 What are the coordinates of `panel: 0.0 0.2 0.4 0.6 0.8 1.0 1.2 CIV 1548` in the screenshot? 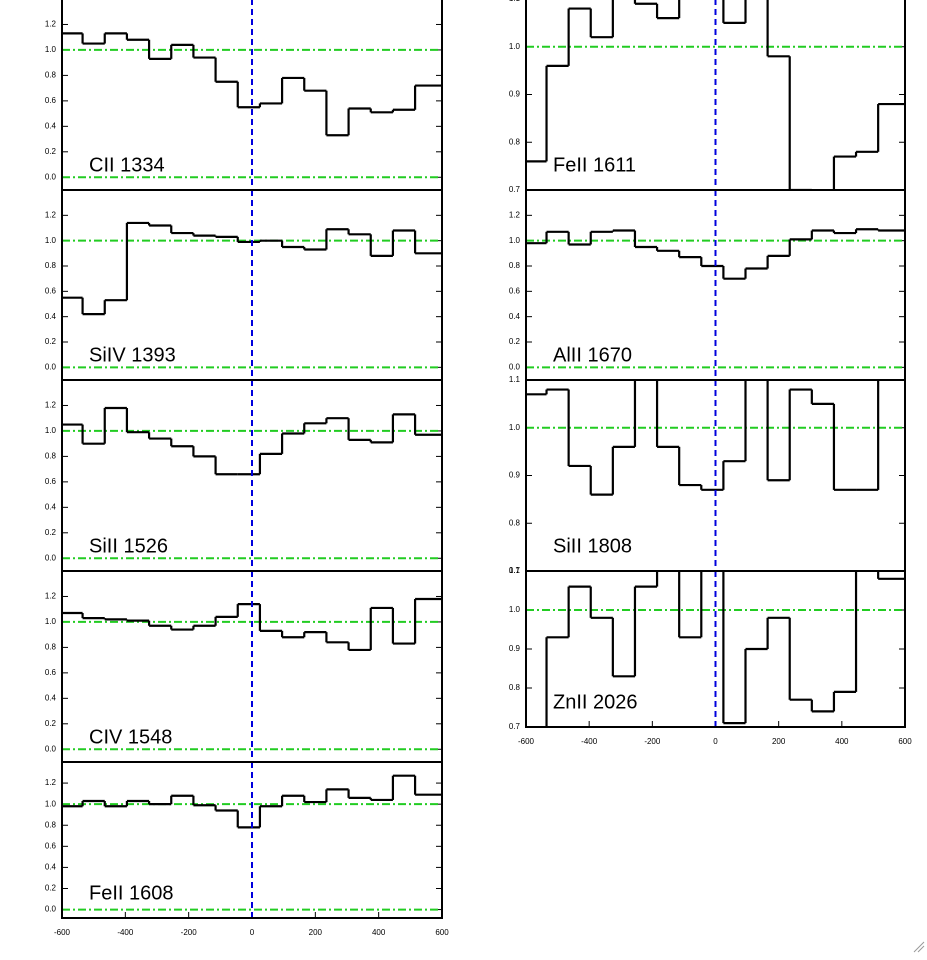 It's located at (244, 666).